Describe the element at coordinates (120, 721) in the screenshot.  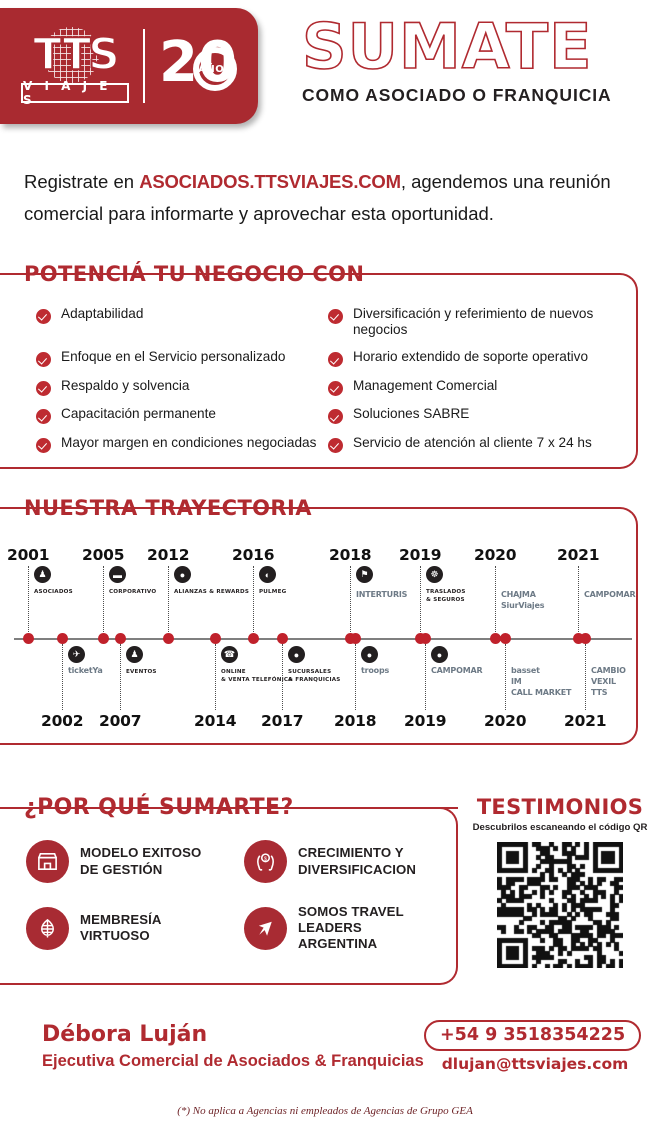
I see `timeline-year: 2007` at that location.